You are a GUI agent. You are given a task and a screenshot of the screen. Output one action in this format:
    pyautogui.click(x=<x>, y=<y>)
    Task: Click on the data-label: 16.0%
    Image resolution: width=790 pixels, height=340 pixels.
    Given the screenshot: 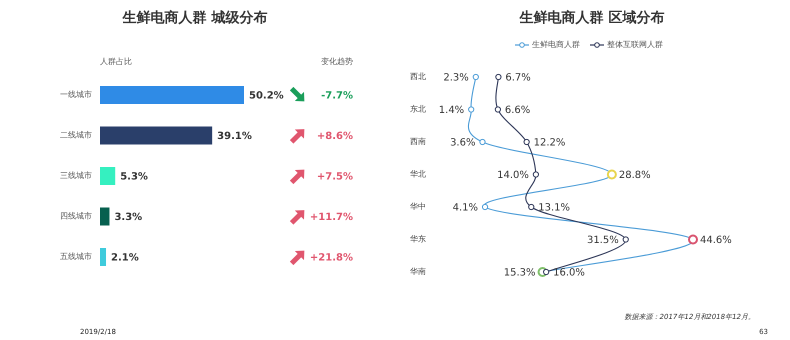 What is the action you would take?
    pyautogui.click(x=569, y=273)
    